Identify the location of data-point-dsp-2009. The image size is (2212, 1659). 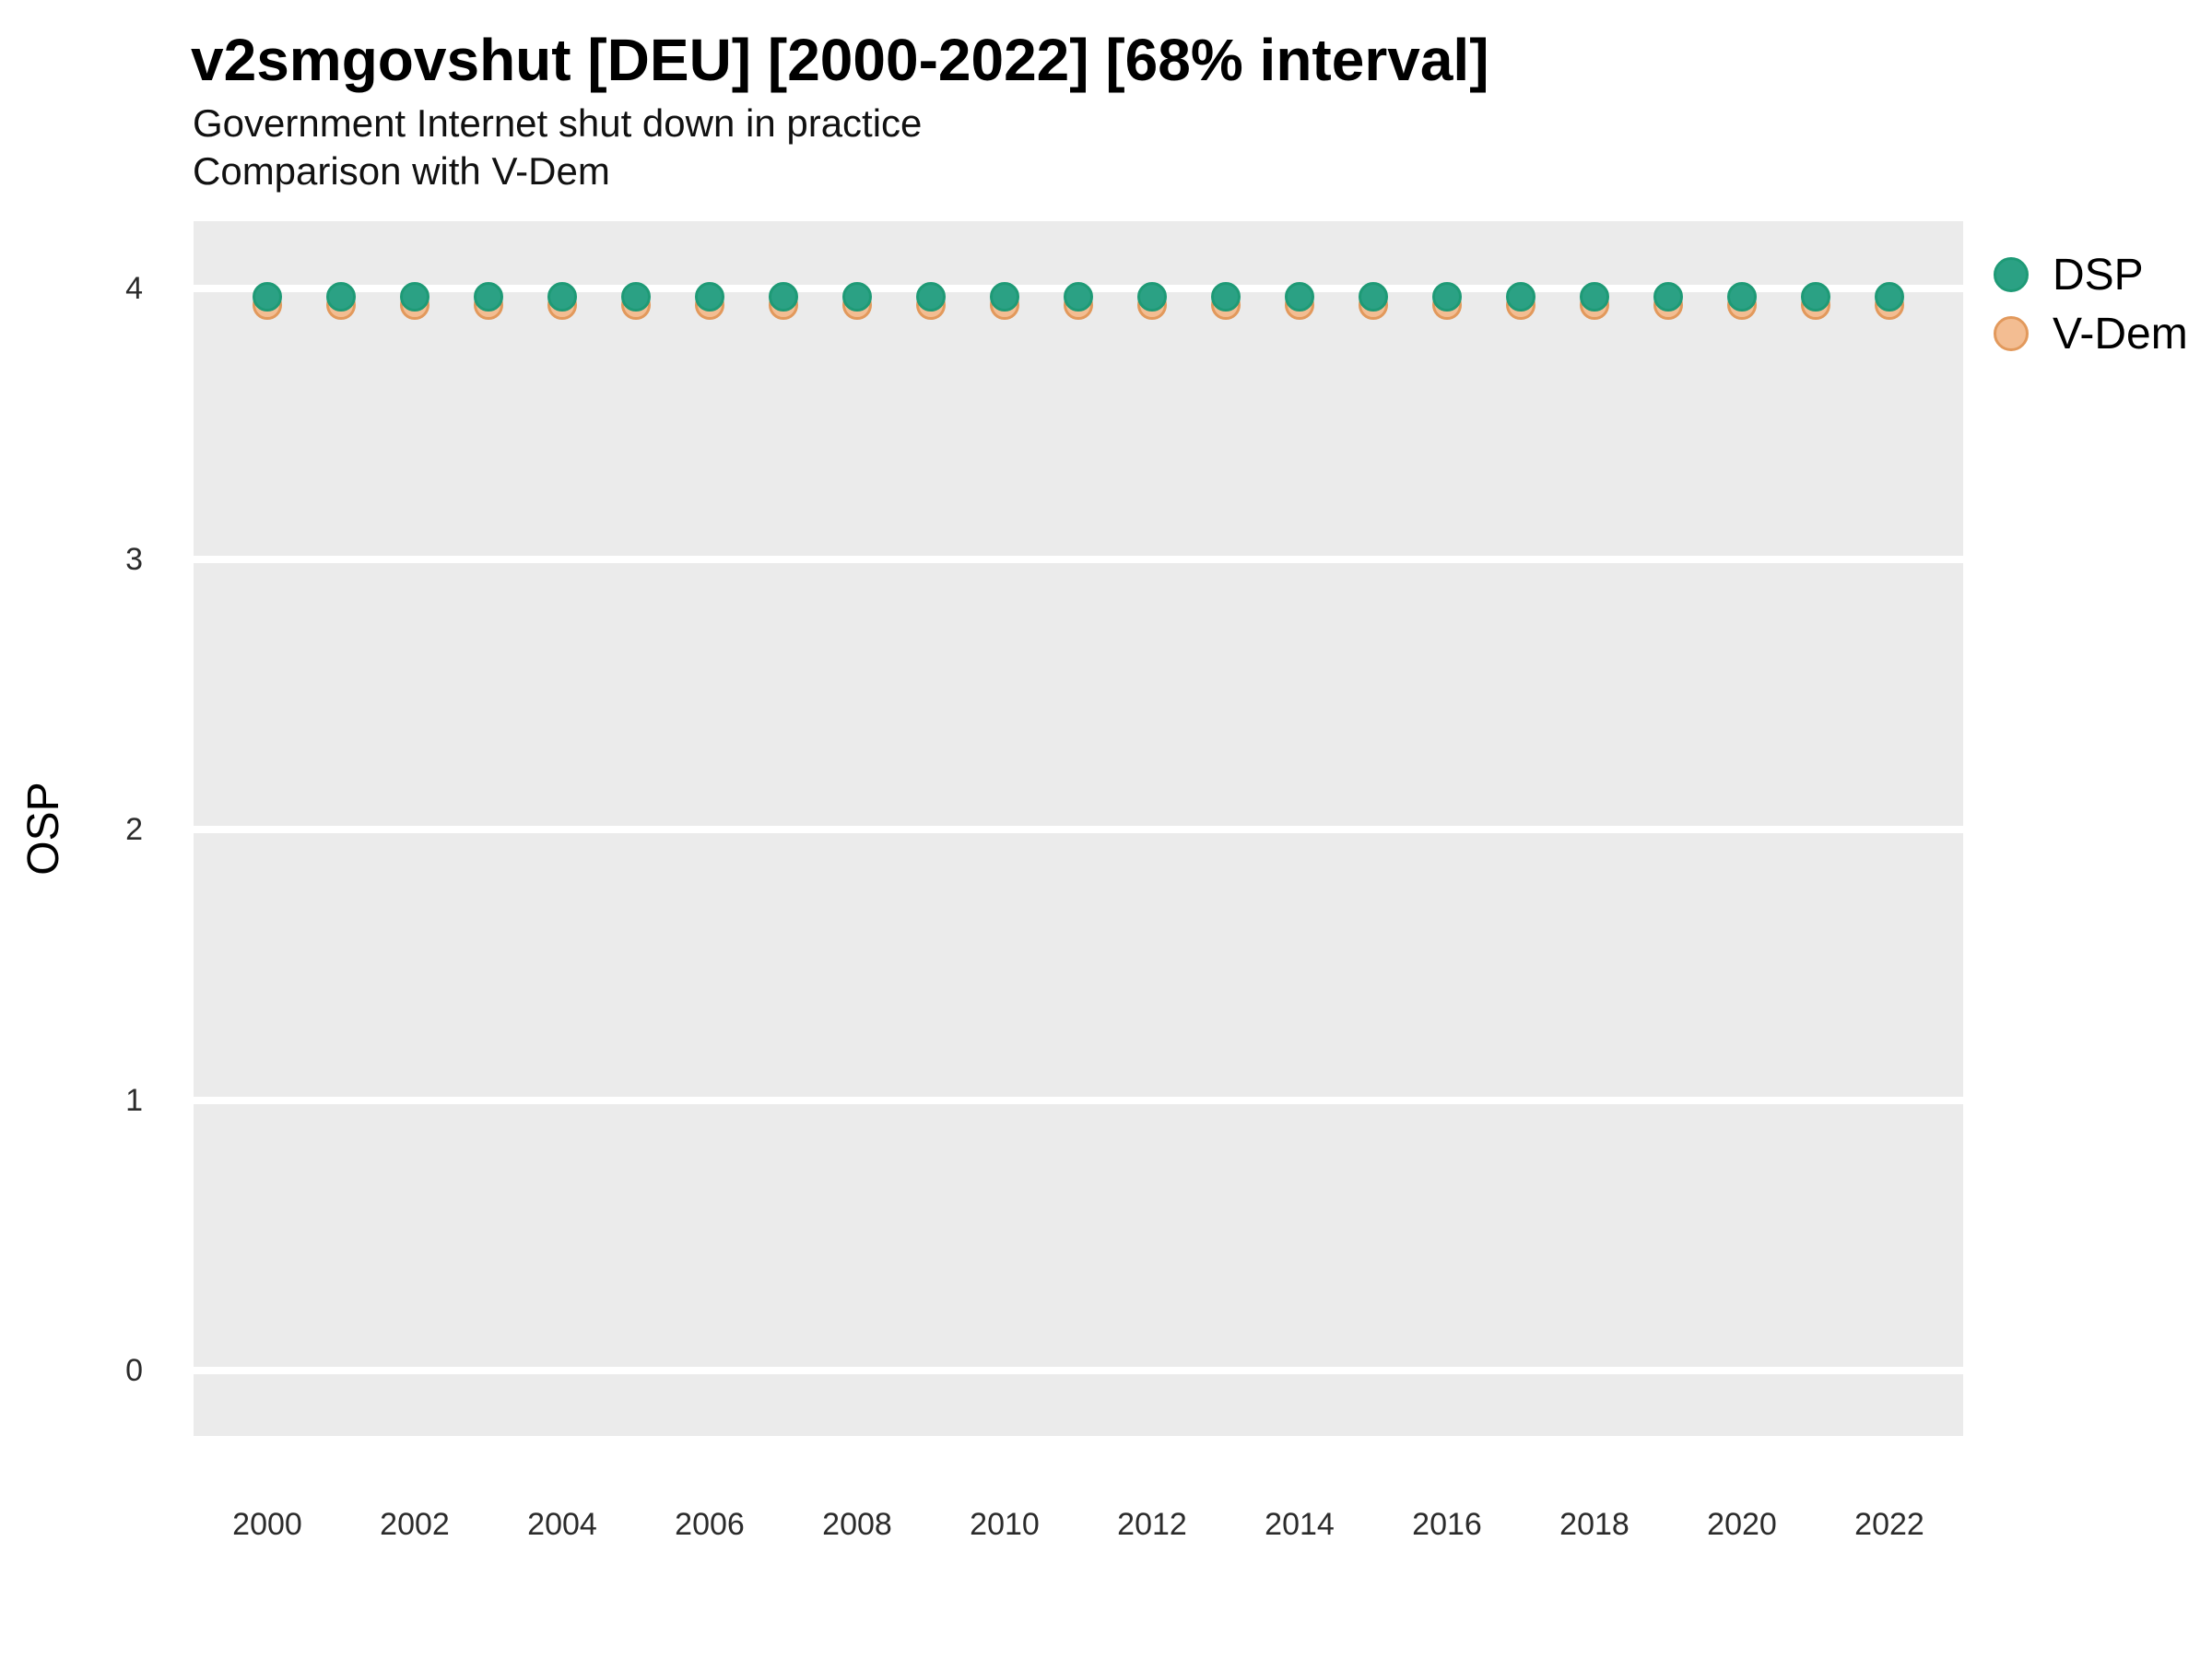
(931, 296).